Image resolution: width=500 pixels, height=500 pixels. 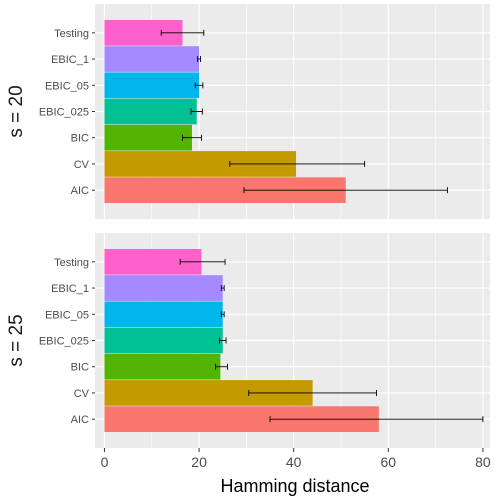 What do you see at coordinates (16, 111) in the screenshot?
I see `facet-label: s = 20` at bounding box center [16, 111].